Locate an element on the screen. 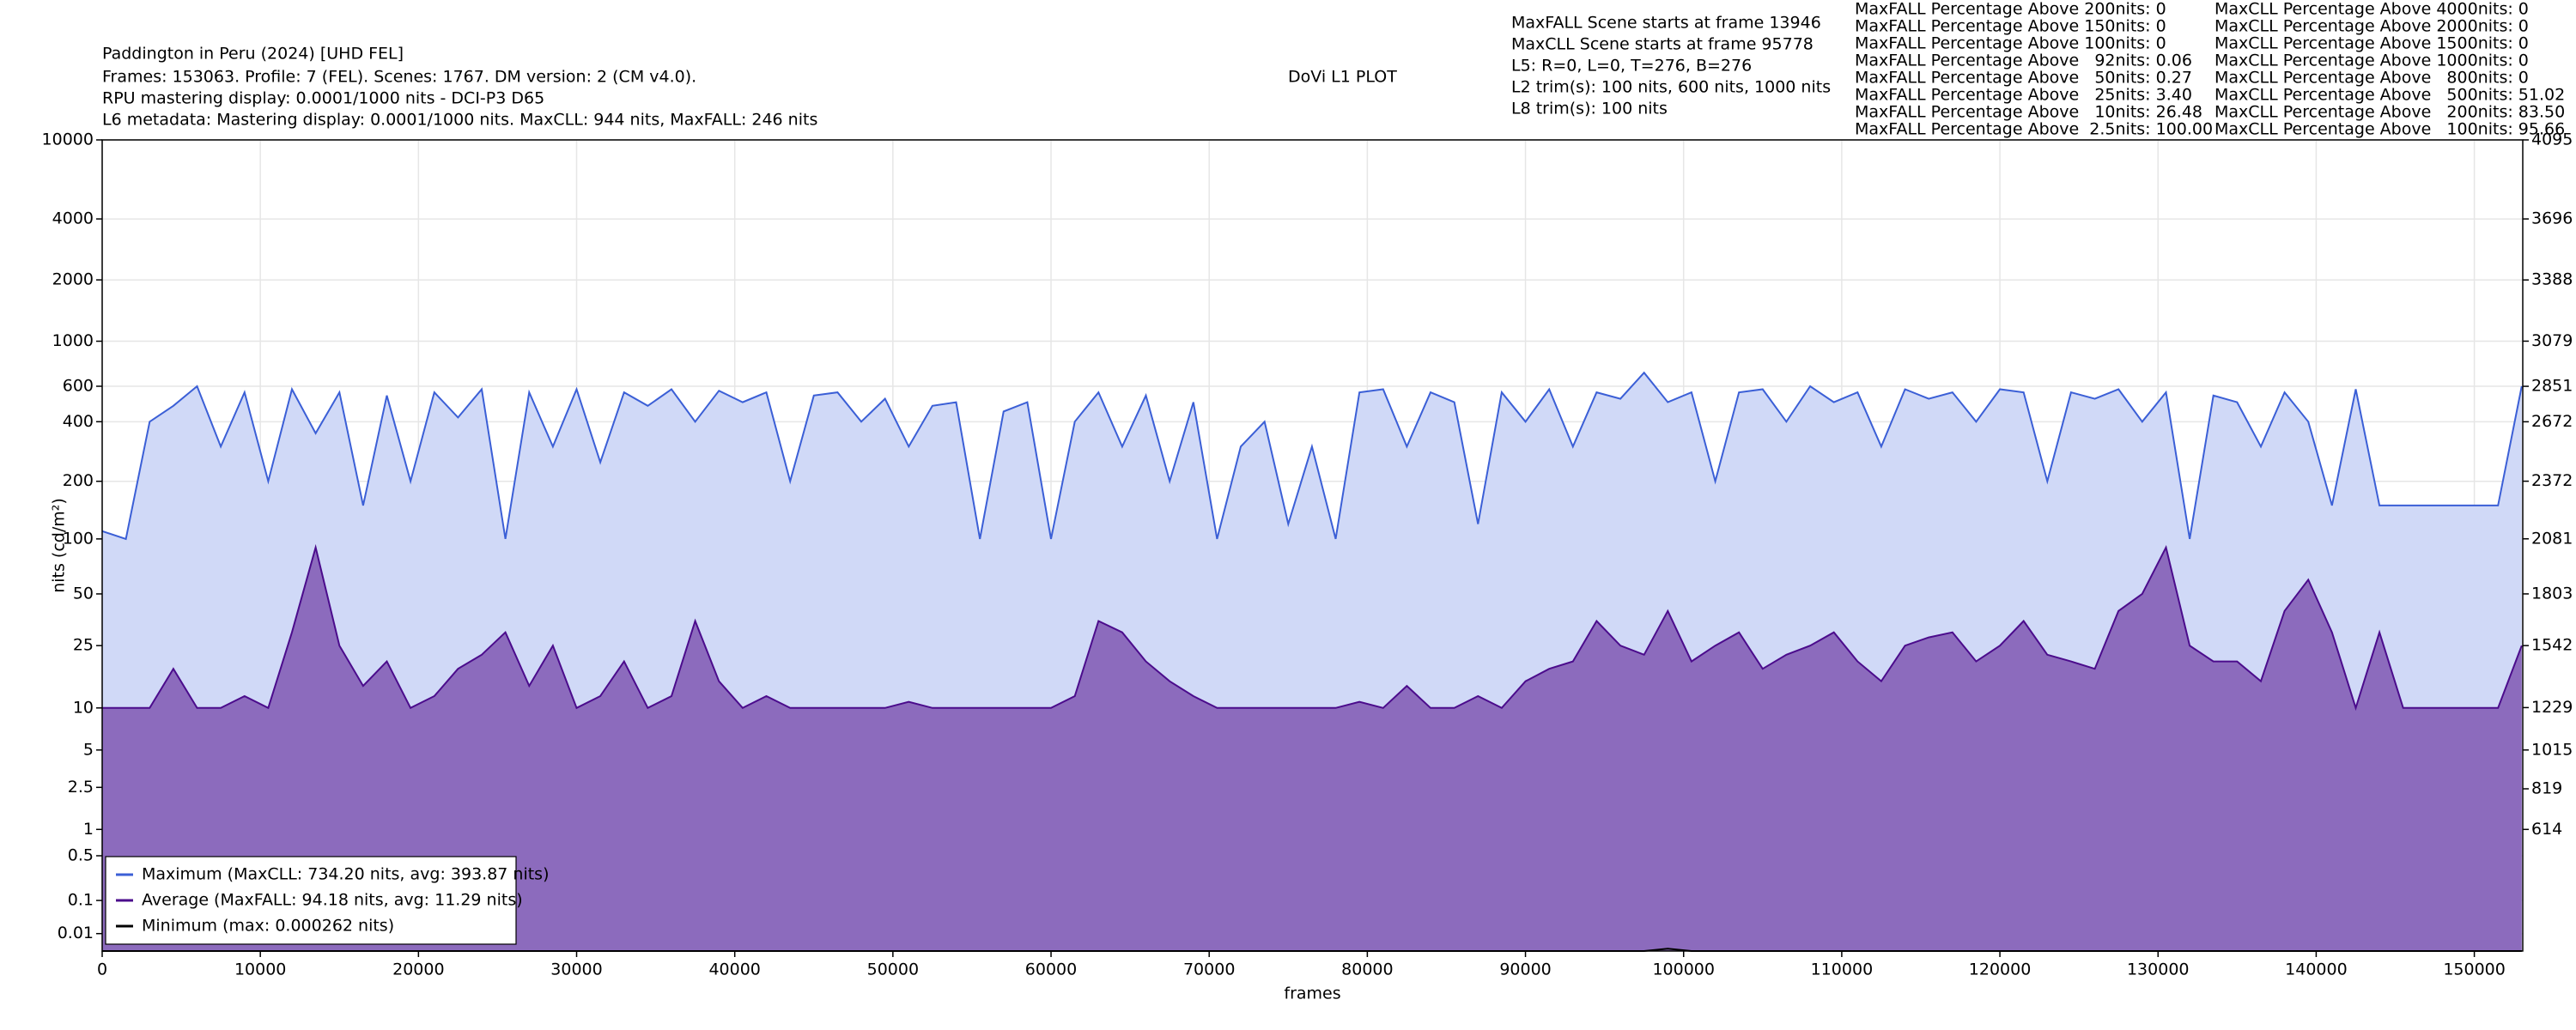  x-tick-label: 90000 is located at coordinates (1525, 969).